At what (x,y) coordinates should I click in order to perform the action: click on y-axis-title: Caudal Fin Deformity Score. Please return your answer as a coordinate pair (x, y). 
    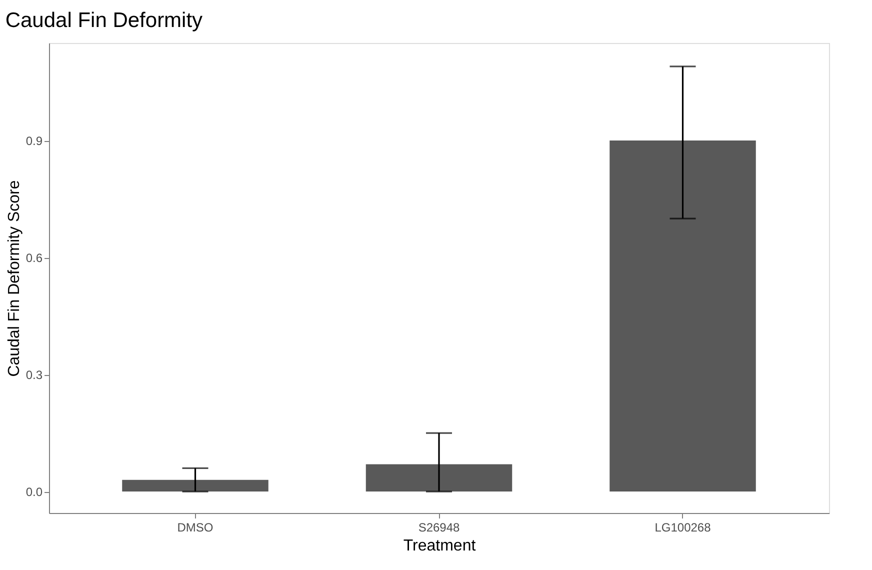
    Looking at the image, I should click on (14, 278).